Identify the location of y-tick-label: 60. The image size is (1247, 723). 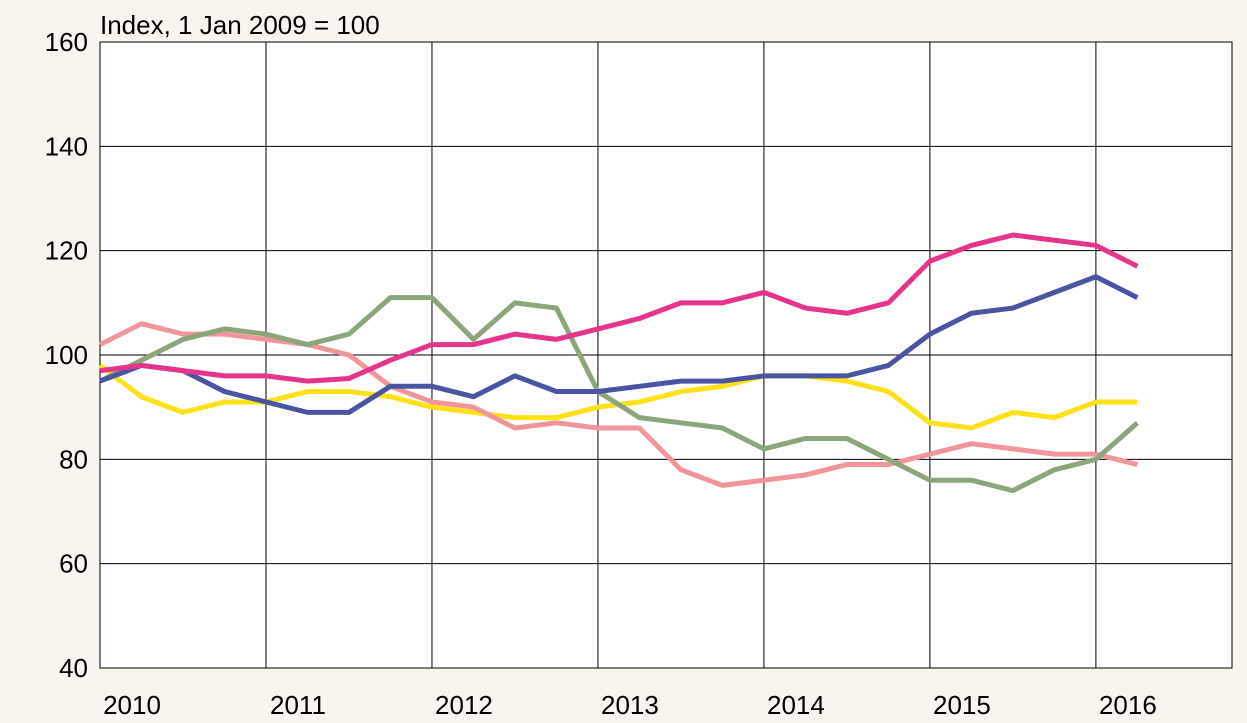
(73, 564).